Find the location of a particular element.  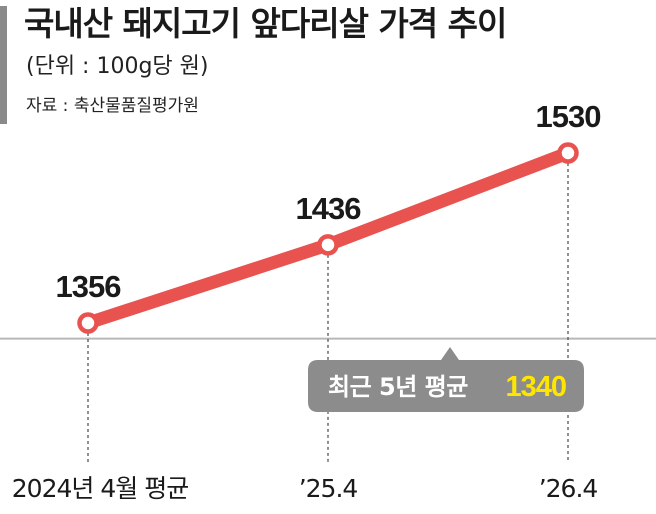

x-tick-label-2: ’25.4 is located at coordinates (328, 488).